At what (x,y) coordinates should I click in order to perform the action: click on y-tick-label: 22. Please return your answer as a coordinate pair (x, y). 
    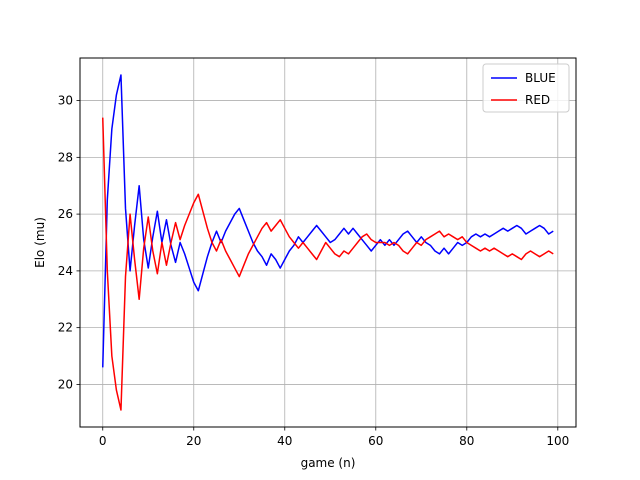
    Looking at the image, I should click on (65, 328).